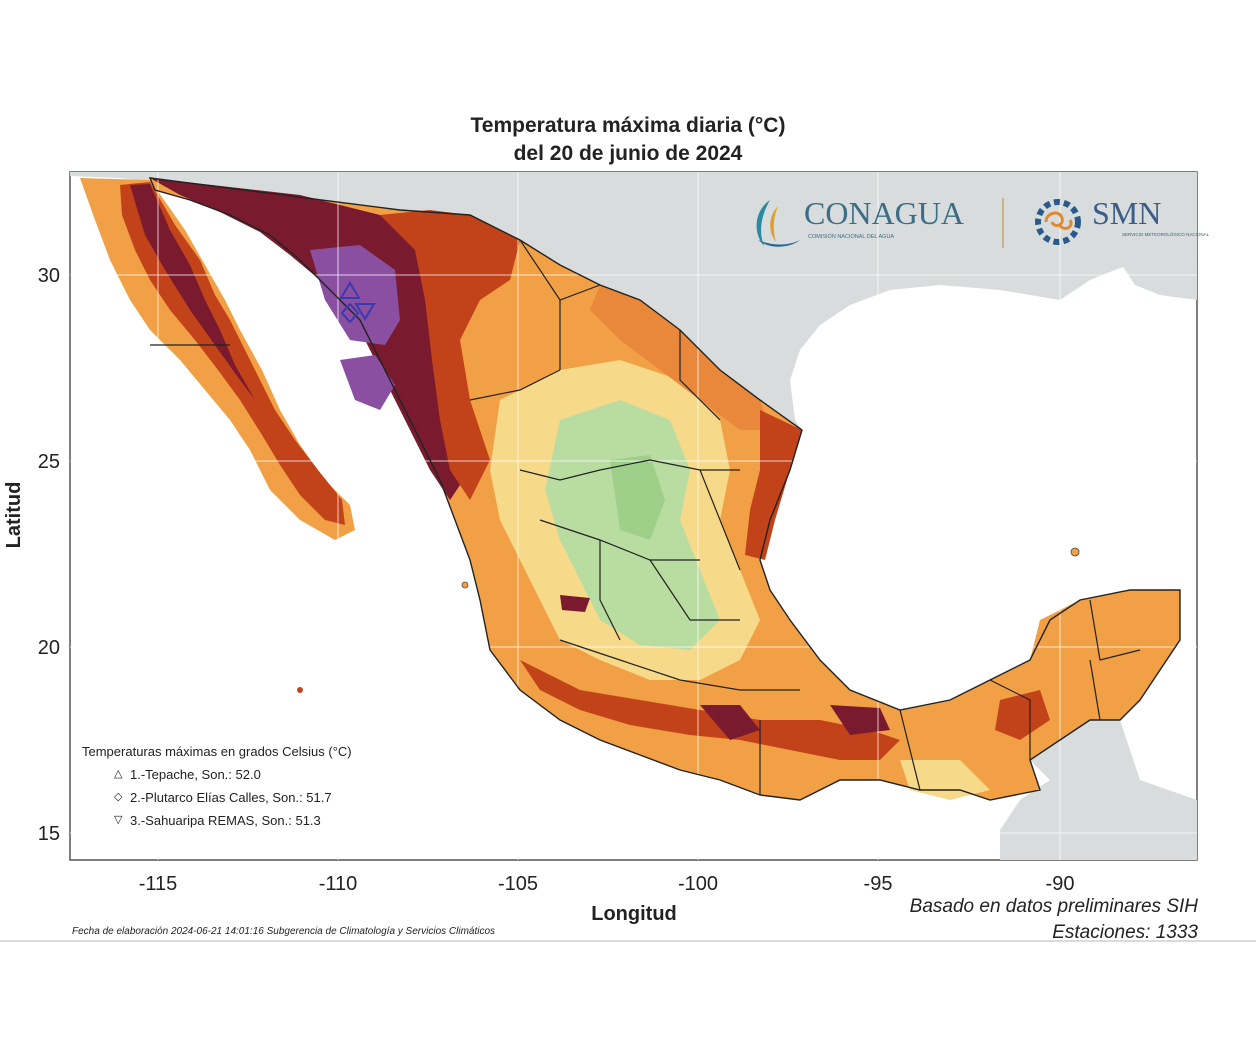 Image resolution: width=1256 pixels, height=1048 pixels. What do you see at coordinates (1125, 932) in the screenshot?
I see `source-stations: Estaciones: 1333` at bounding box center [1125, 932].